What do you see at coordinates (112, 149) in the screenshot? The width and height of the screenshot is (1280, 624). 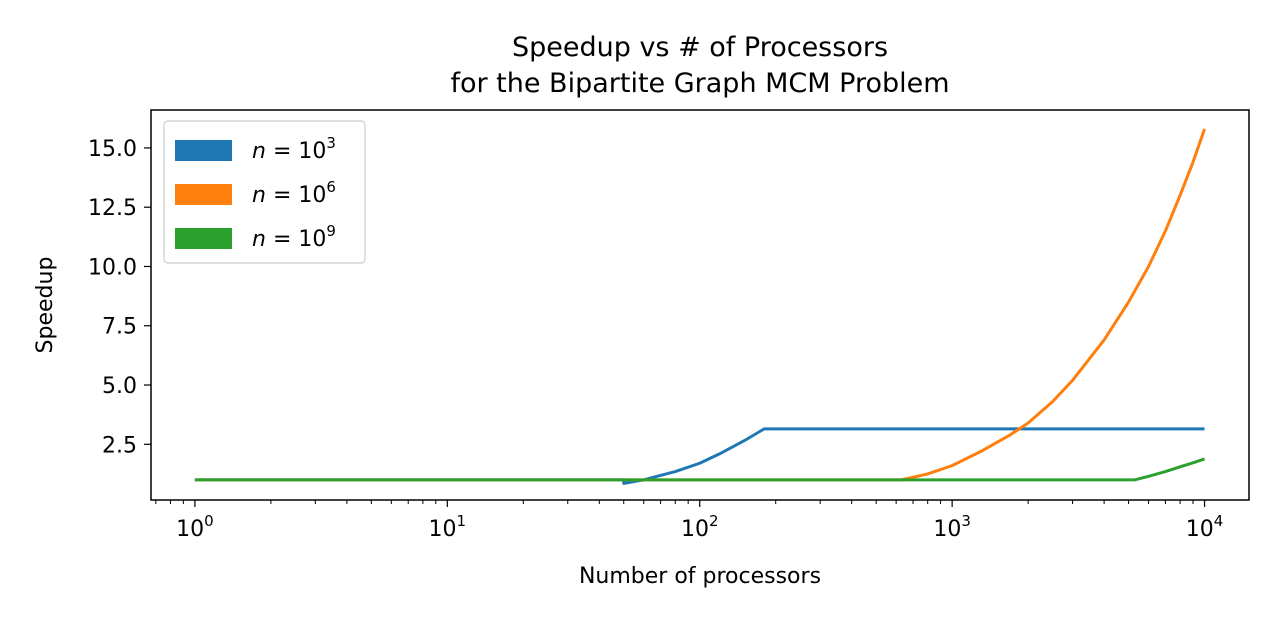 I see `y-tick-label: 15.0` at bounding box center [112, 149].